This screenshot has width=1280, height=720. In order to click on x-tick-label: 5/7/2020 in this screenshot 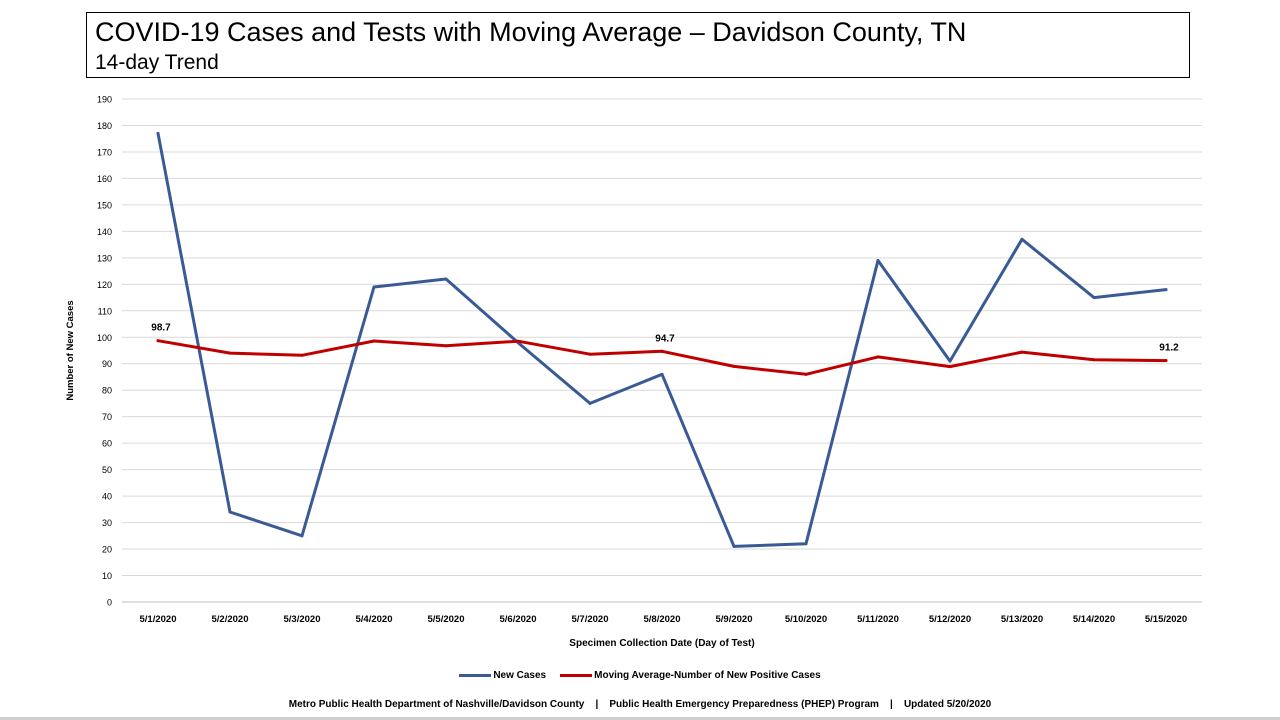, I will do `click(590, 619)`.